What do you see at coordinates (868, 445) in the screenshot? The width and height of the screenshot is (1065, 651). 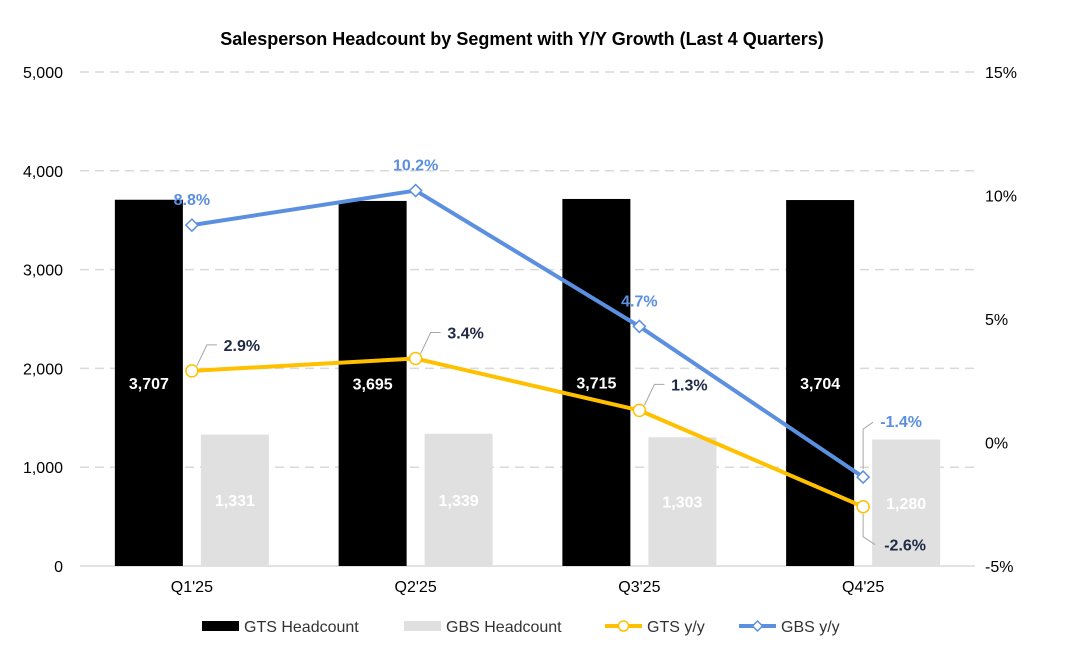 I see `gbs-yy-leader` at bounding box center [868, 445].